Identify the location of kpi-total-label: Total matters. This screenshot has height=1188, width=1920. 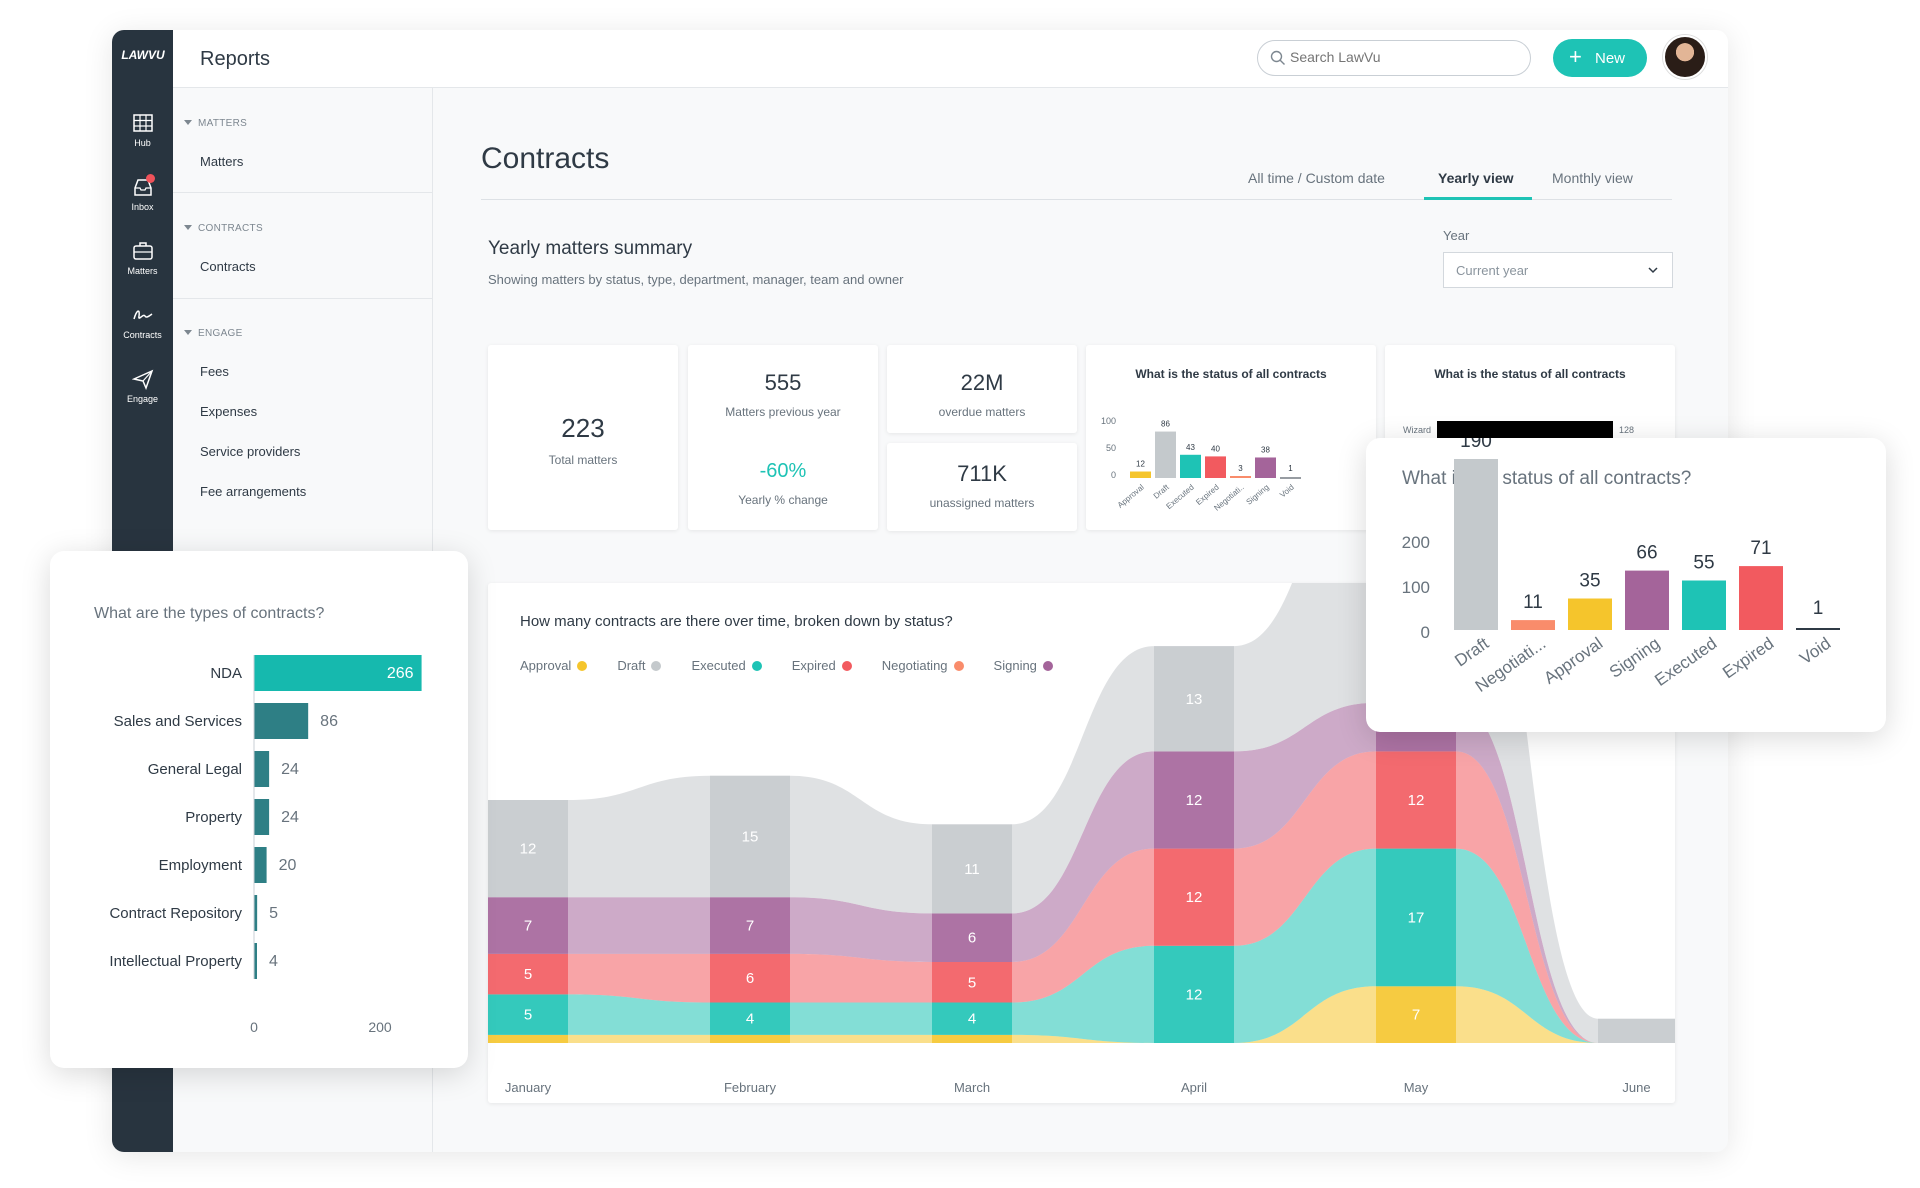
(583, 460).